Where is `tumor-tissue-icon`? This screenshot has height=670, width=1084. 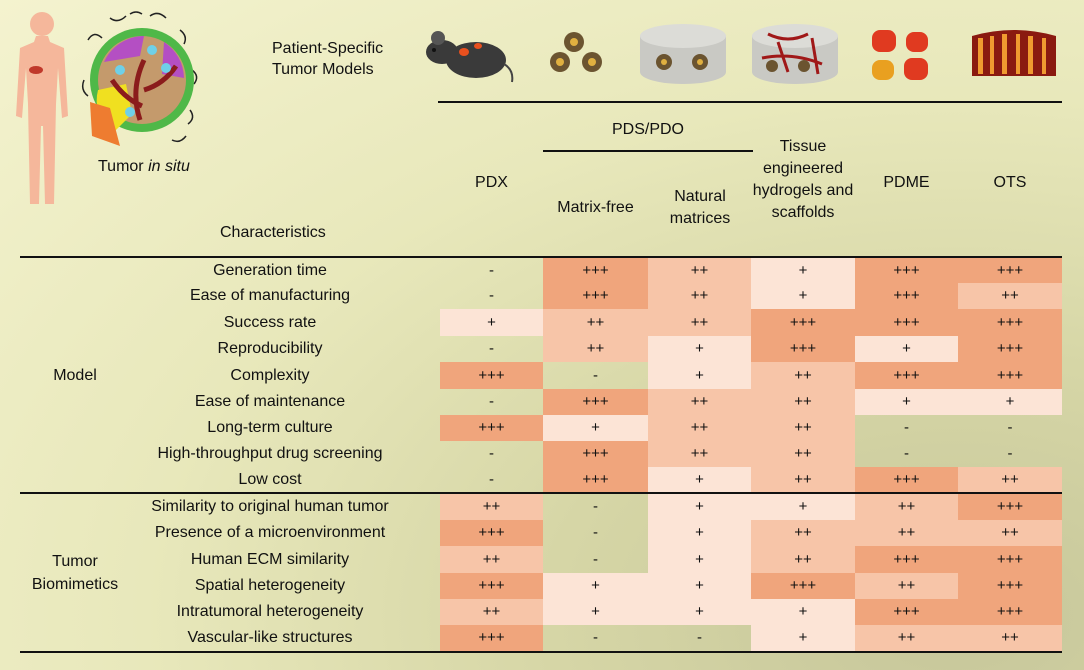
tumor-tissue-icon is located at coordinates (139, 78).